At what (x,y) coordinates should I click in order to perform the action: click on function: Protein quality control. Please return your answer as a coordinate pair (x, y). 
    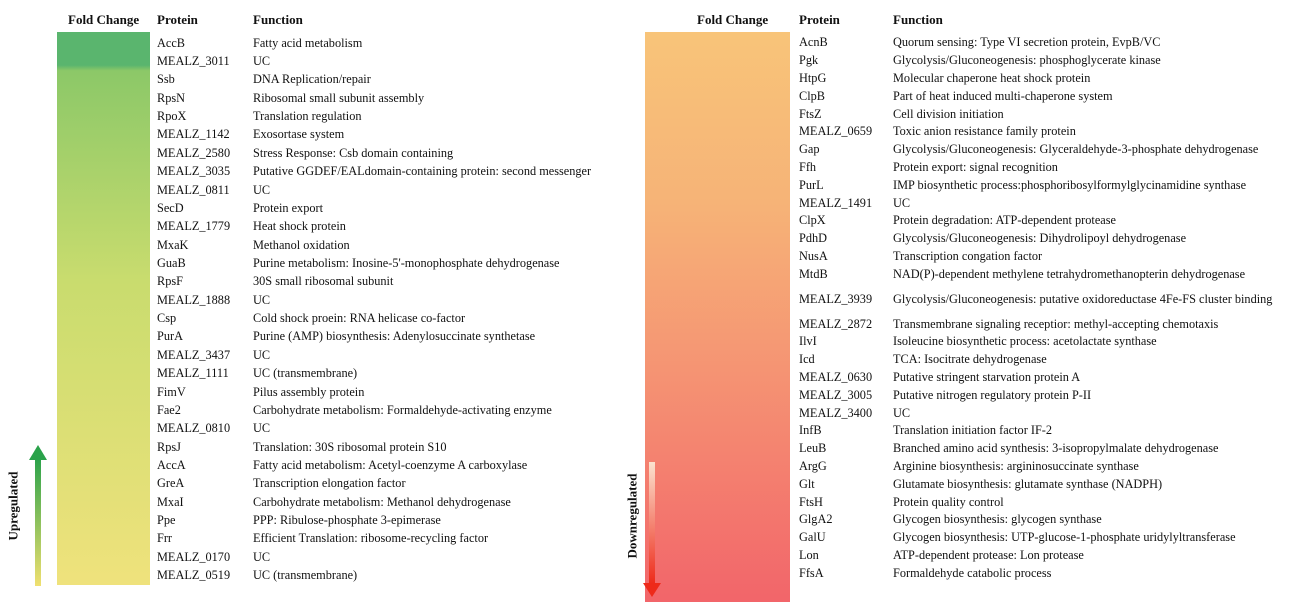
    Looking at the image, I should click on (948, 501).